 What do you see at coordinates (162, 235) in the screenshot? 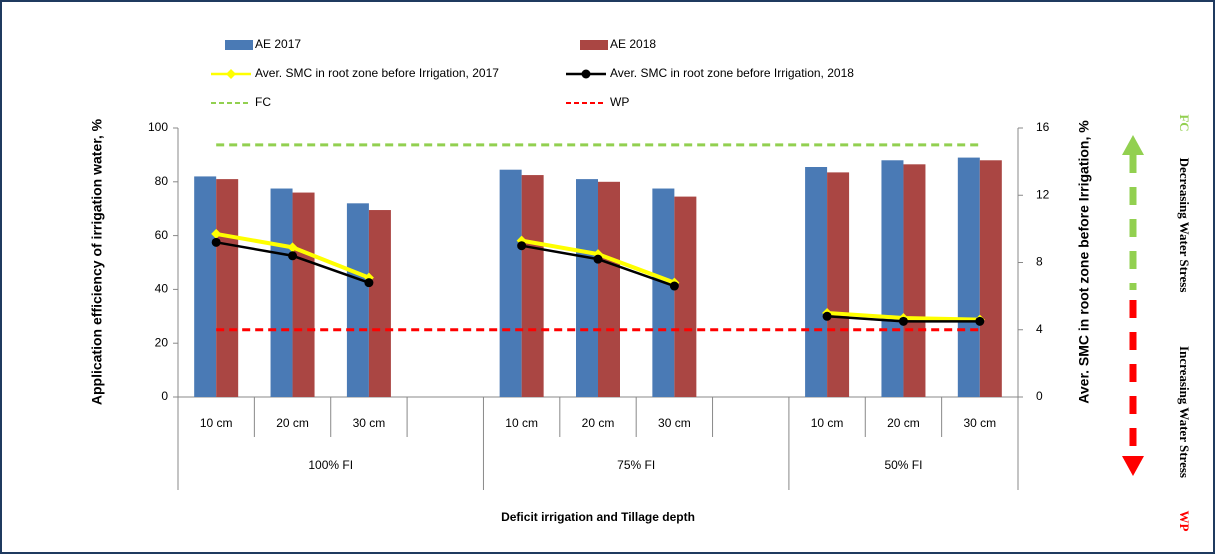
I see `y-tick-label: 60` at bounding box center [162, 235].